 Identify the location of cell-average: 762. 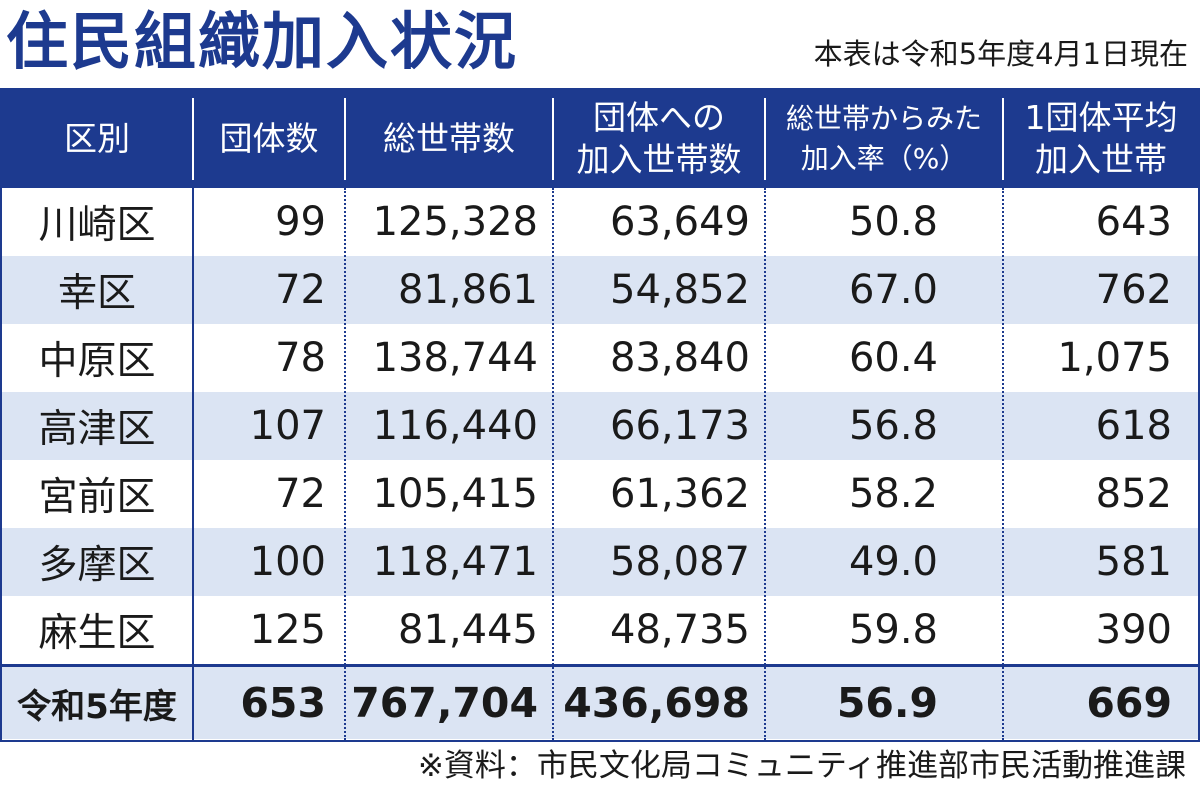
(1133, 290).